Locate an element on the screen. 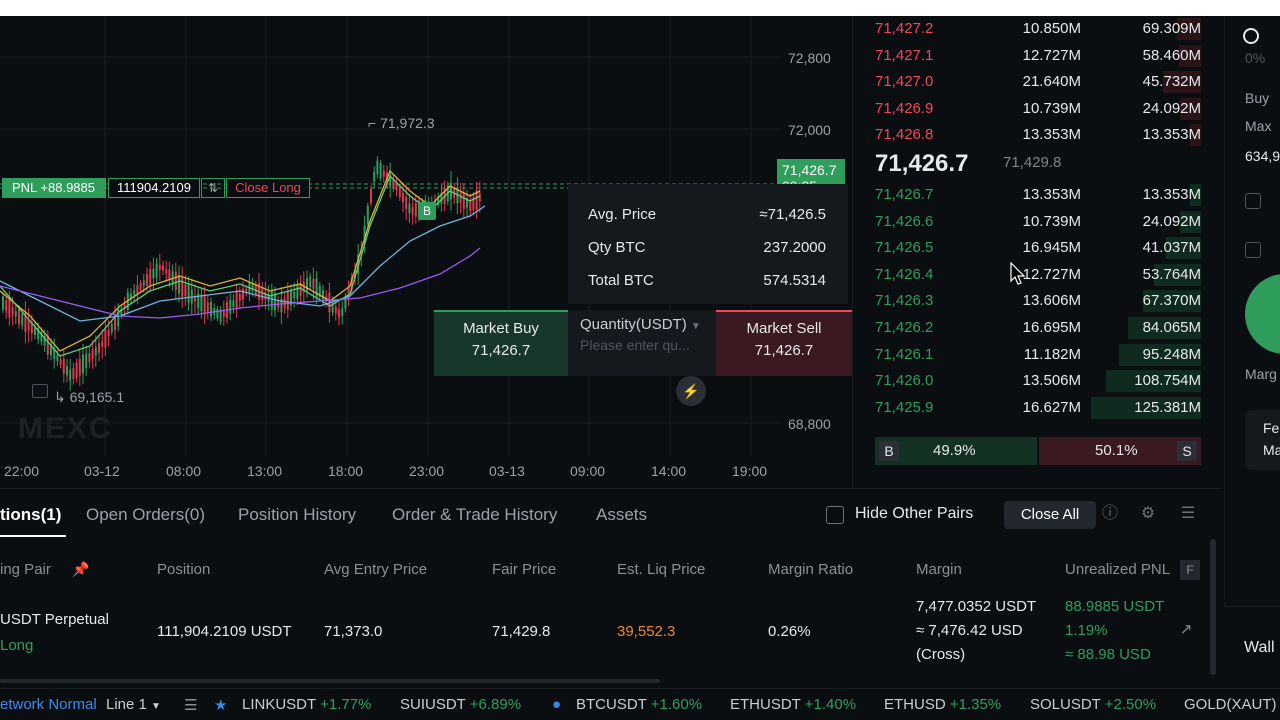 This screenshot has width=1280, height=720. ask-price: 71,427.2 is located at coordinates (904, 28).